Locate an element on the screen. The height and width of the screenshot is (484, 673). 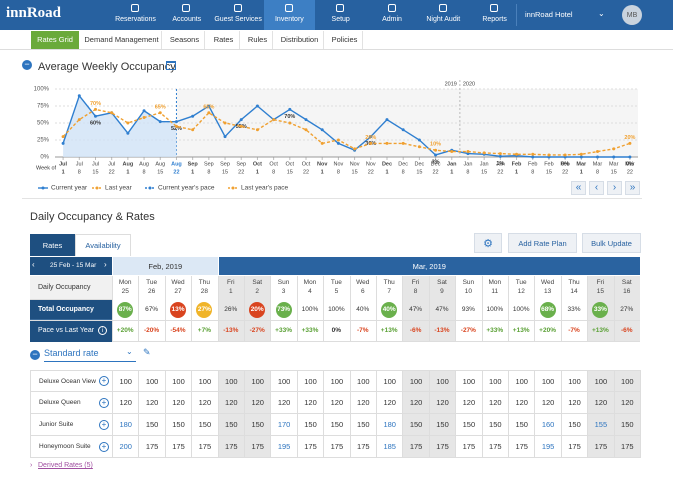
nav-item: Admin is located at coordinates (392, 19).